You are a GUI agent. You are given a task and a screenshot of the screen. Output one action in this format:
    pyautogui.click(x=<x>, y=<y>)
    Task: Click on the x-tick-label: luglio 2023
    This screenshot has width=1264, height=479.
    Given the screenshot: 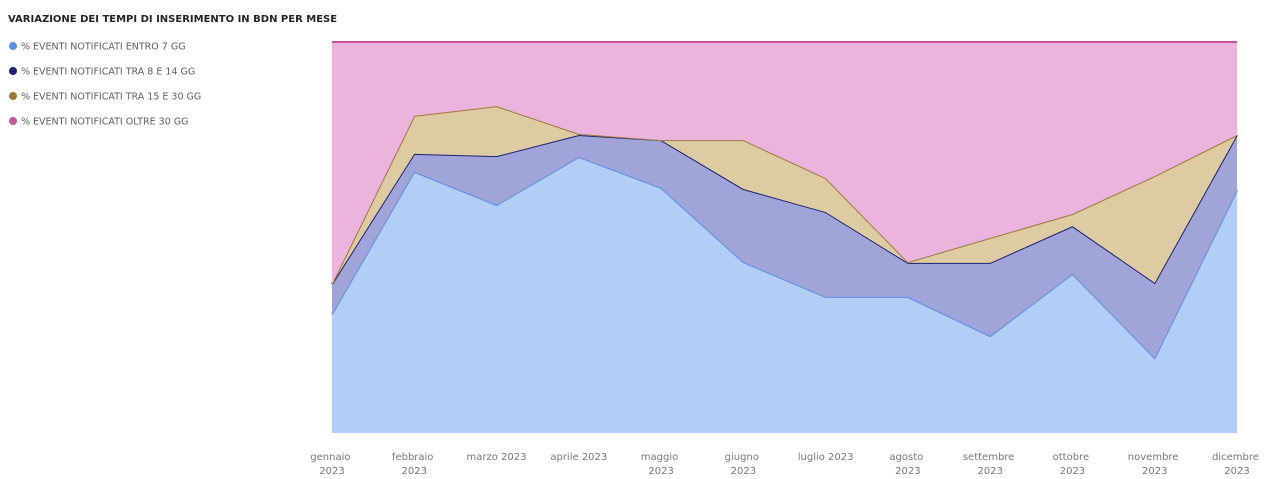 What is the action you would take?
    pyautogui.click(x=826, y=457)
    